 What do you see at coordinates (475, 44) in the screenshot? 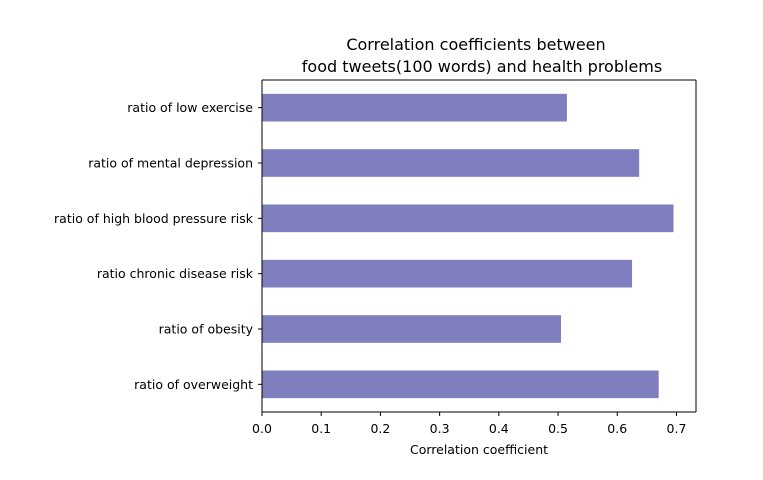
I see `chart-title-line-1: Correlation coefficients between` at bounding box center [475, 44].